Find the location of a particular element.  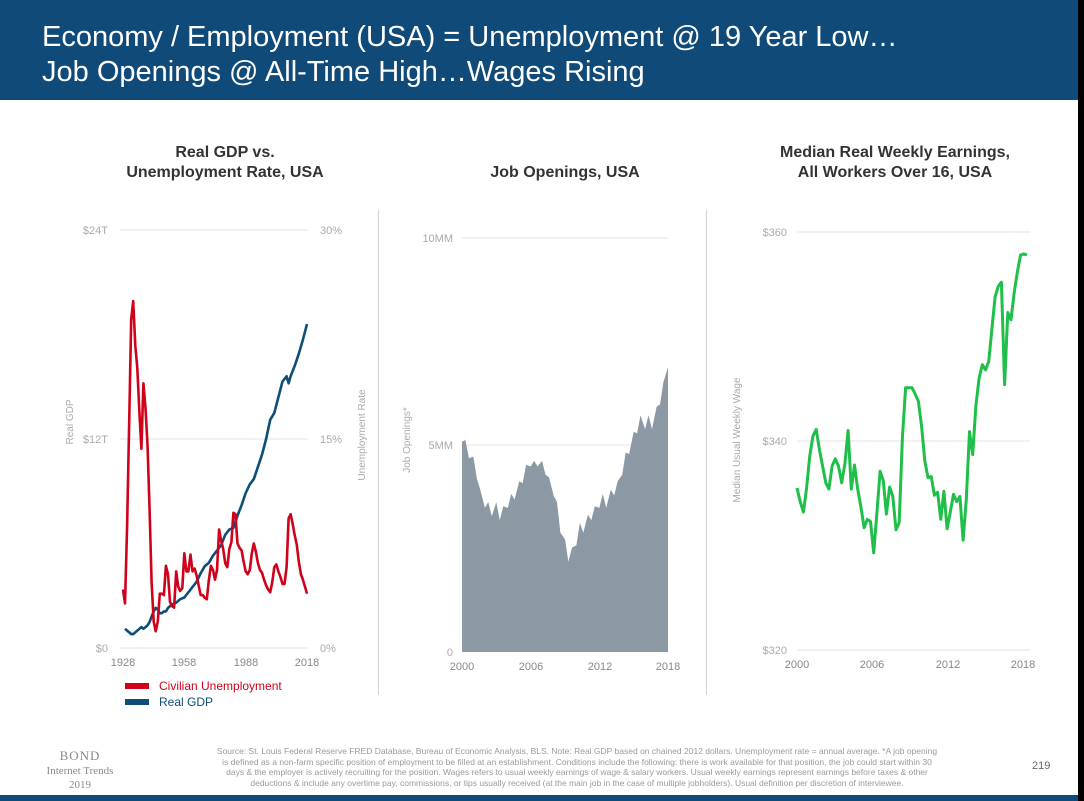

earnings-xtick-label: 2000 is located at coordinates (797, 665).